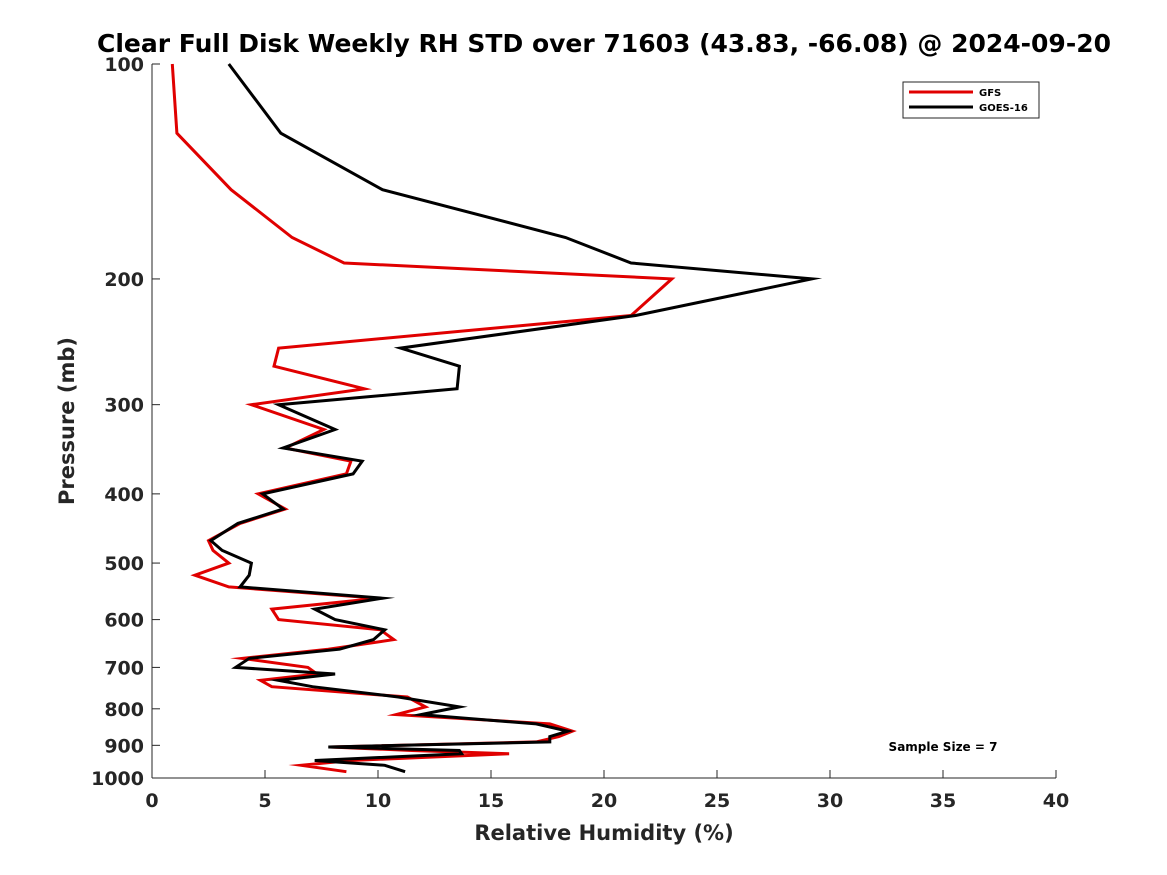 This screenshot has height=875, width=1167. Describe the element at coordinates (124, 280) in the screenshot. I see `y-tick-label: 200` at that location.